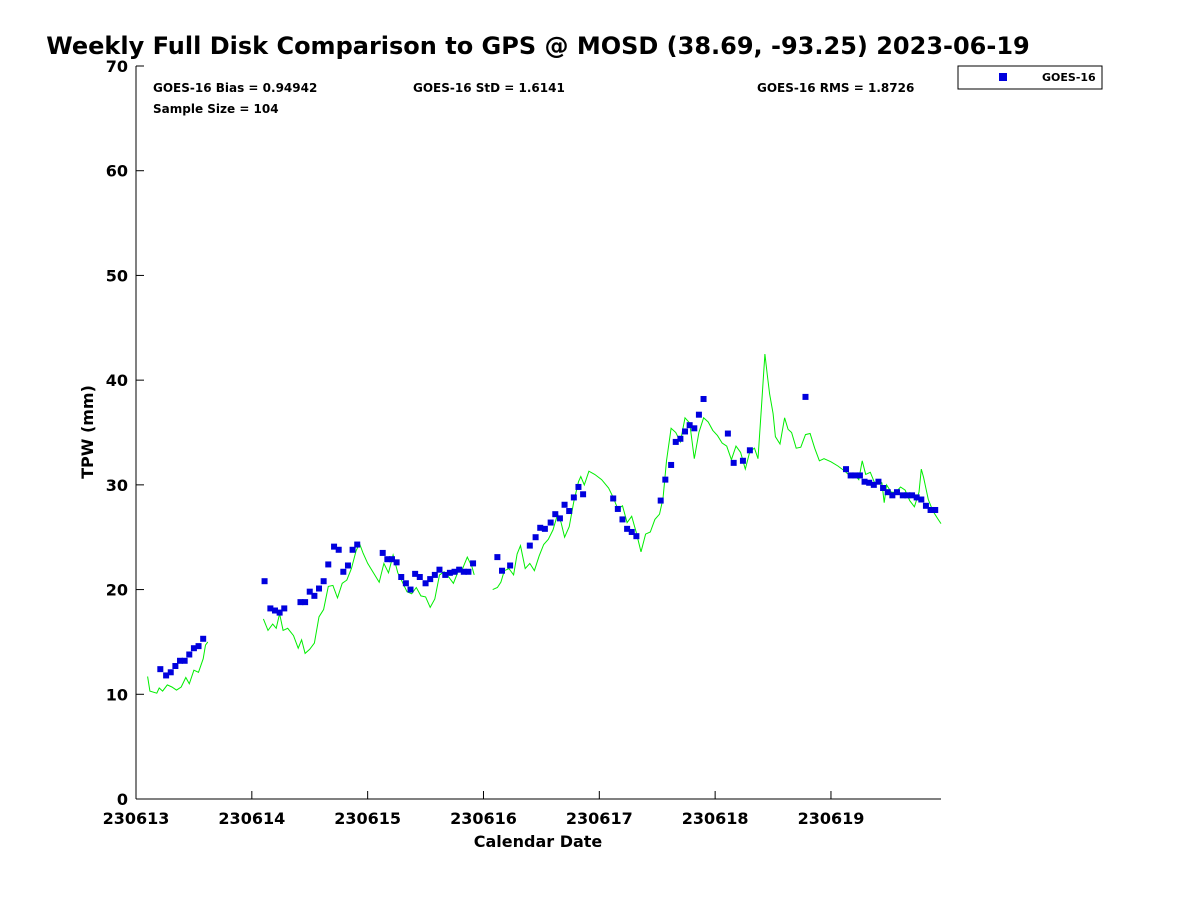  I want to click on x-tick-label: 230617, so click(599, 818).